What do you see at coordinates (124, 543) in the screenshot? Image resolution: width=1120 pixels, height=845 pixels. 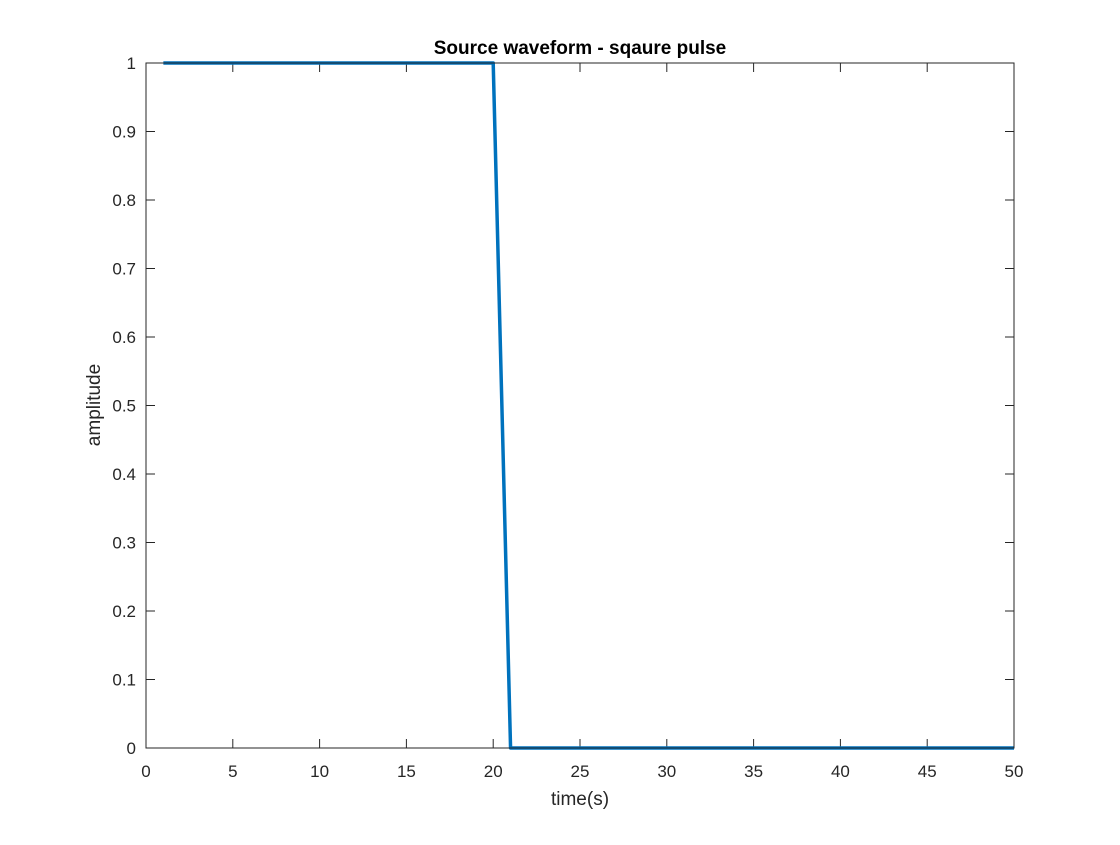 I see `y-tick-label: 0.3` at bounding box center [124, 543].